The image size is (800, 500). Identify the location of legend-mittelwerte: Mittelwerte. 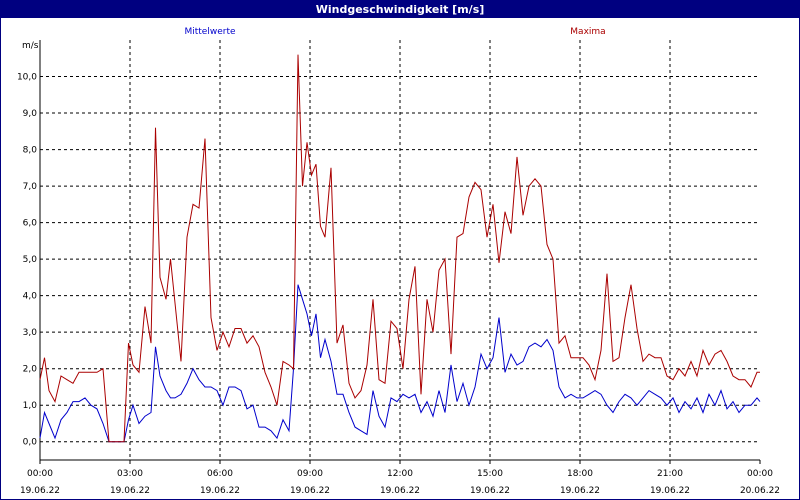
(209, 32).